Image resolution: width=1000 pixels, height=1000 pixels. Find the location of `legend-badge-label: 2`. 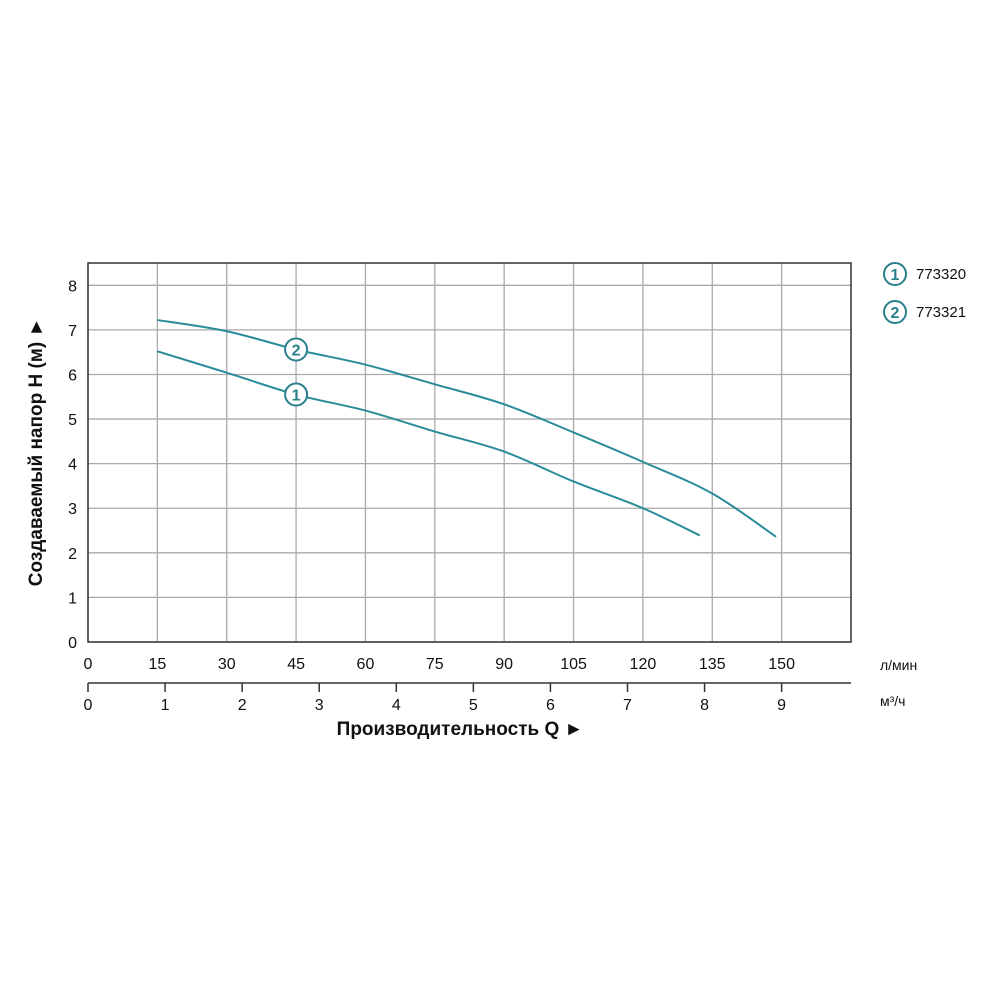

legend-badge-label: 2 is located at coordinates (895, 313).